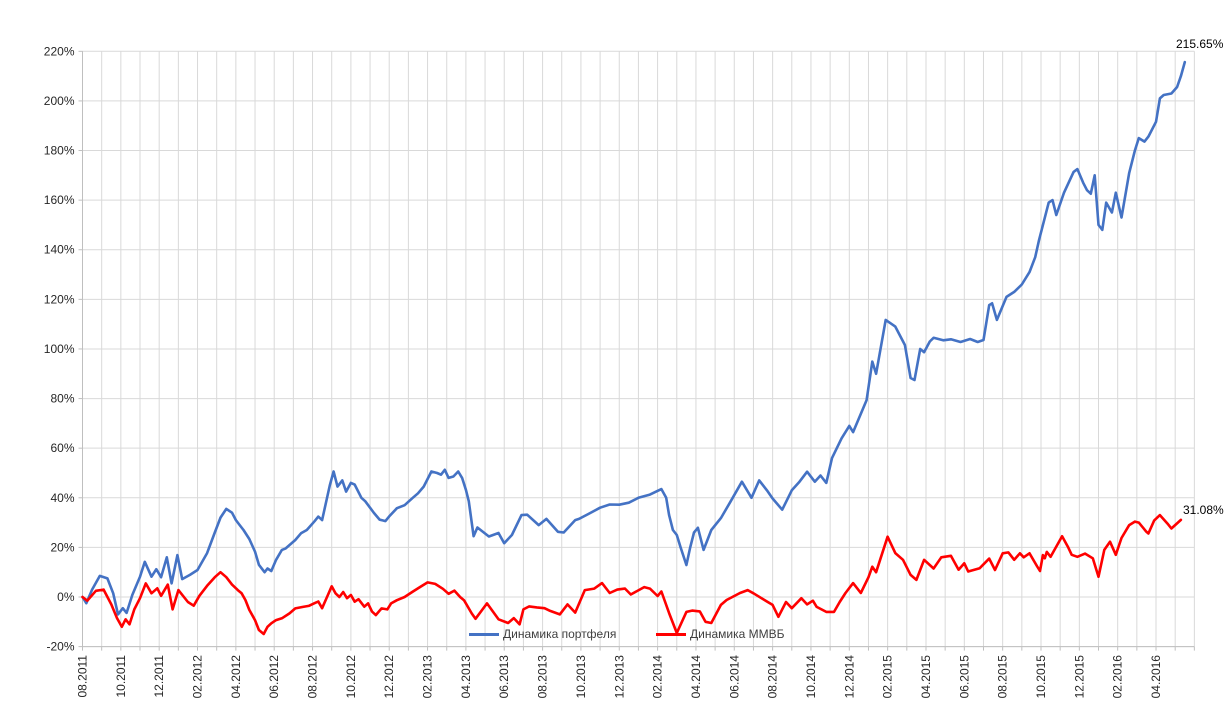  What do you see at coordinates (619, 677) in the screenshot?
I see `x-tick-label: 12.2013` at bounding box center [619, 677].